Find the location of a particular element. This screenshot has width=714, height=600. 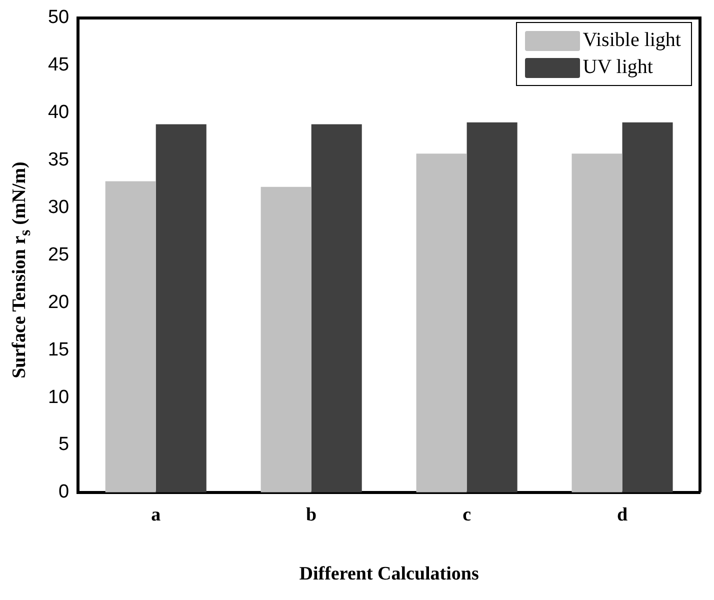

x-tick-label: b is located at coordinates (311, 515).